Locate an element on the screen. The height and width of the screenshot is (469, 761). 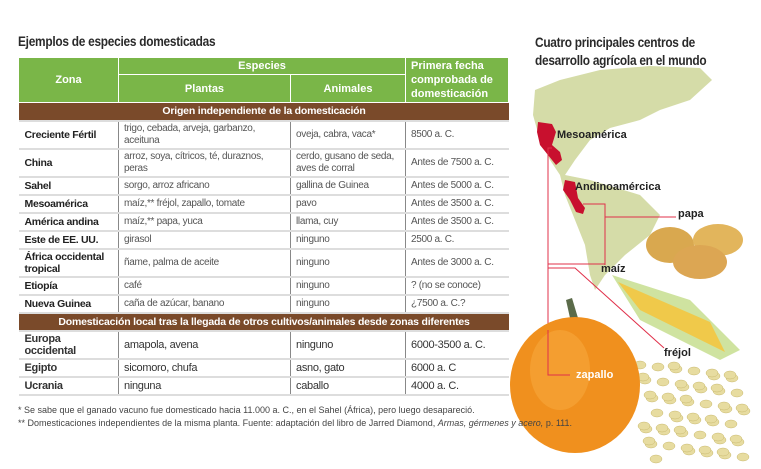
cell-zona: China is located at coordinates (68, 163).